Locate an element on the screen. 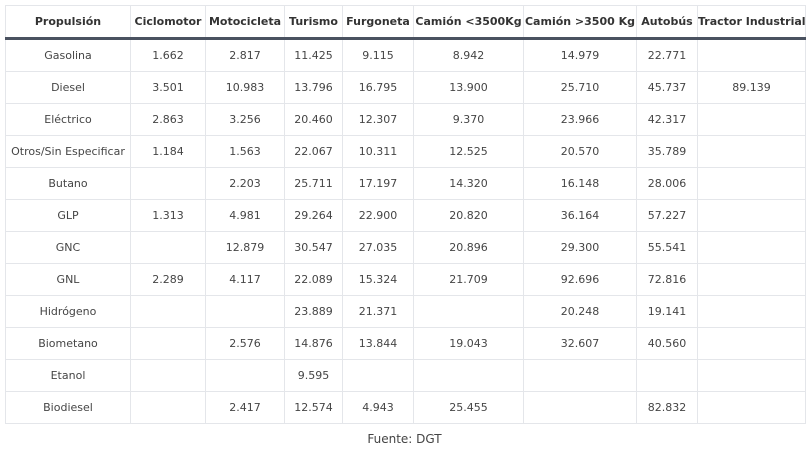 The image size is (809, 453). table-cell: 2.289 is located at coordinates (168, 279).